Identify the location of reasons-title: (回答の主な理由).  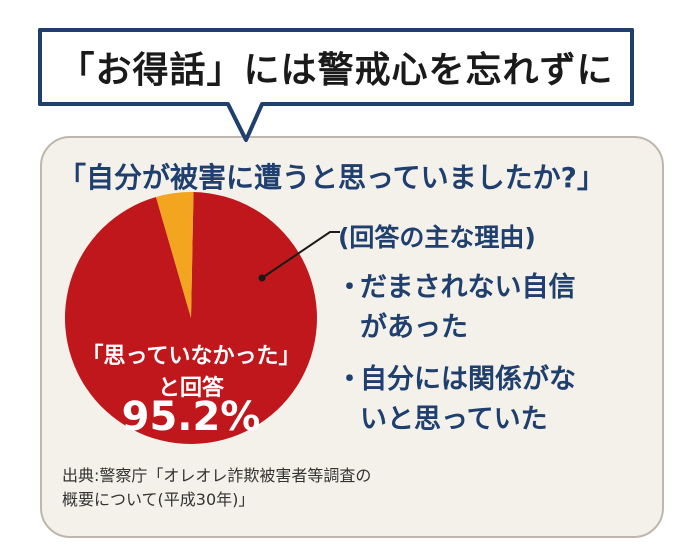
(437, 236).